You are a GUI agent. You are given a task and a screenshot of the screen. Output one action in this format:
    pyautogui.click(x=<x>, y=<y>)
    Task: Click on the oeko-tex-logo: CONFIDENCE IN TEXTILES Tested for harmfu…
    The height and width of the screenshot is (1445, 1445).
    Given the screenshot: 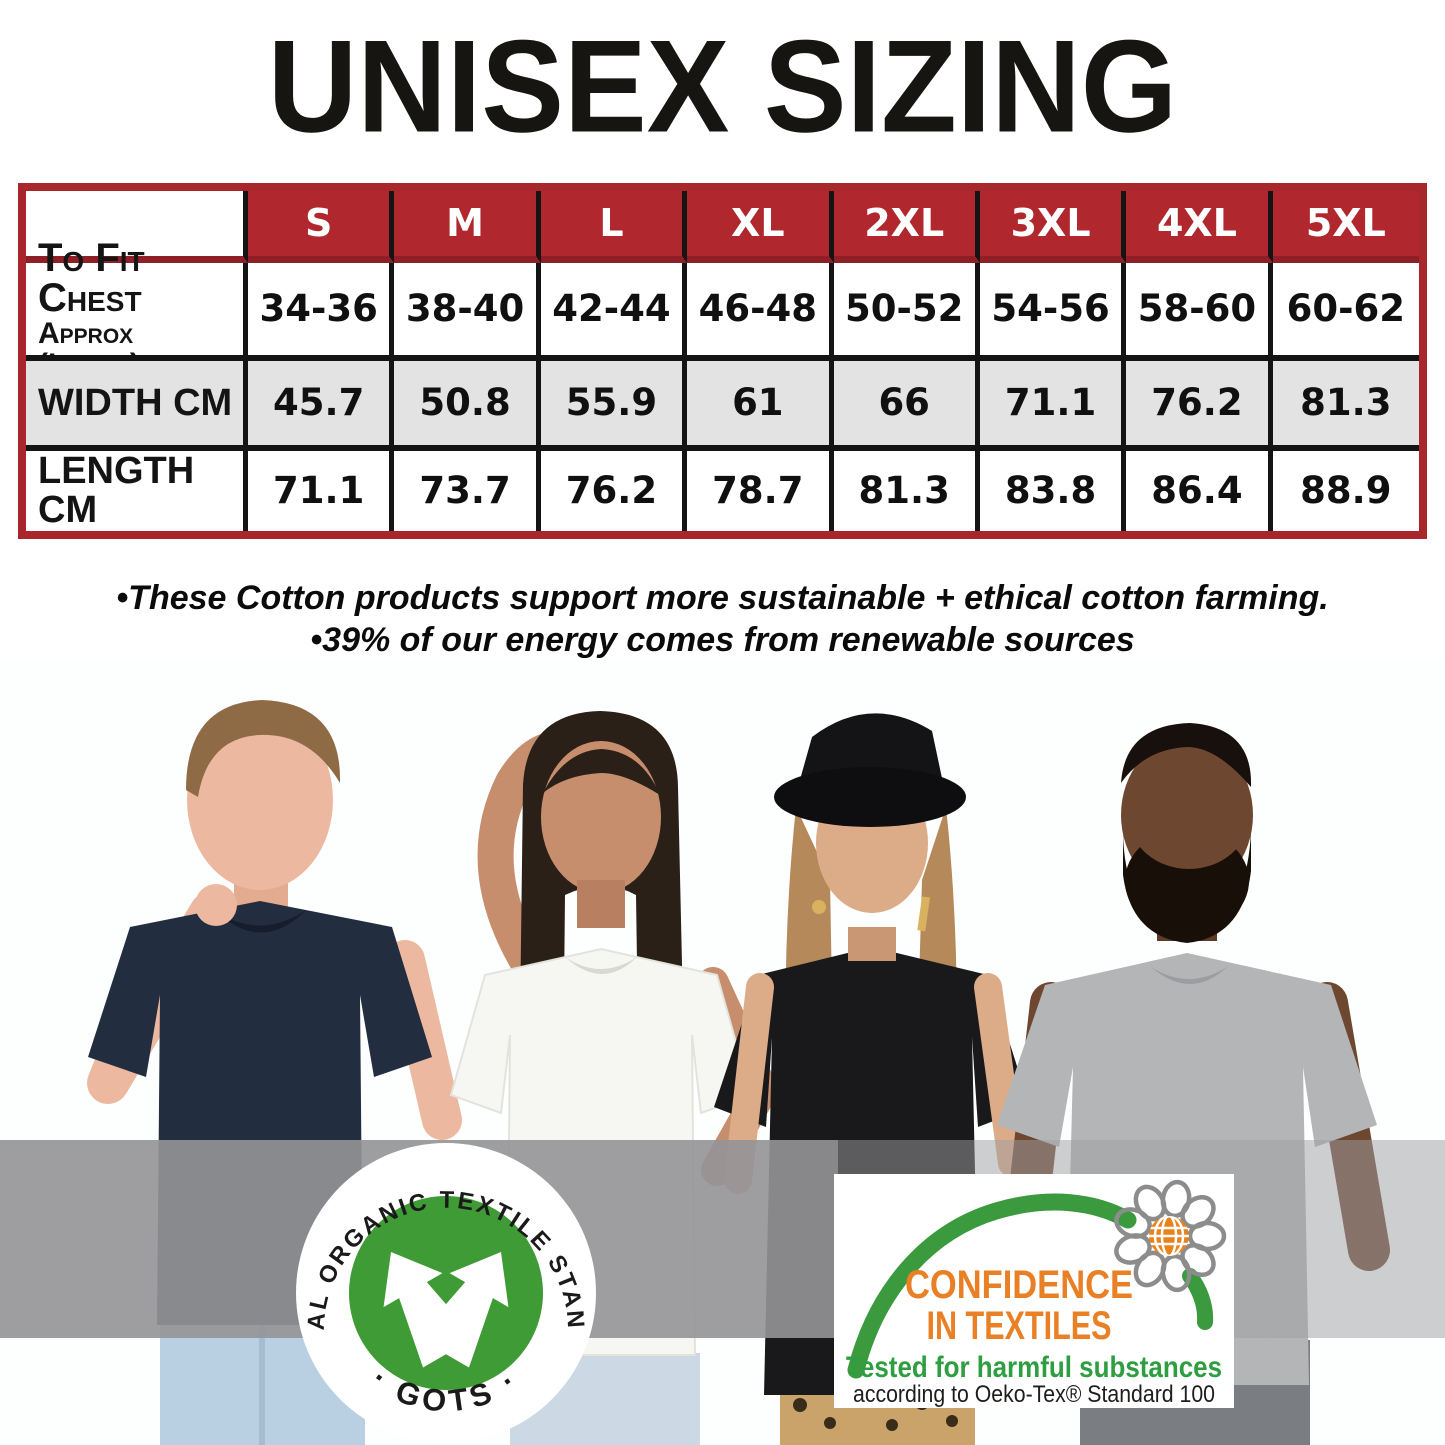 What is the action you would take?
    pyautogui.click(x=1034, y=1291)
    